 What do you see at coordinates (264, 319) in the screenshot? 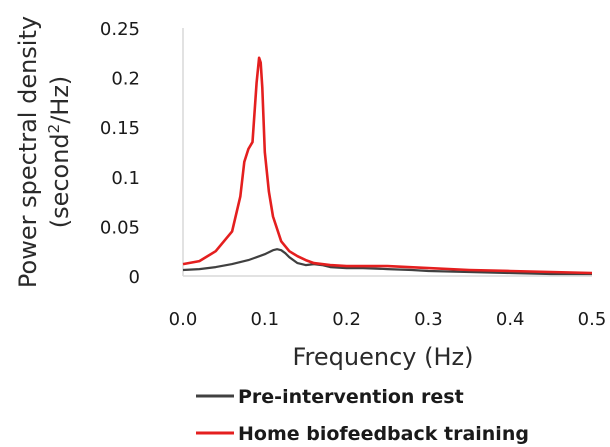
I see `x-tick-label: 0.1` at bounding box center [264, 319].